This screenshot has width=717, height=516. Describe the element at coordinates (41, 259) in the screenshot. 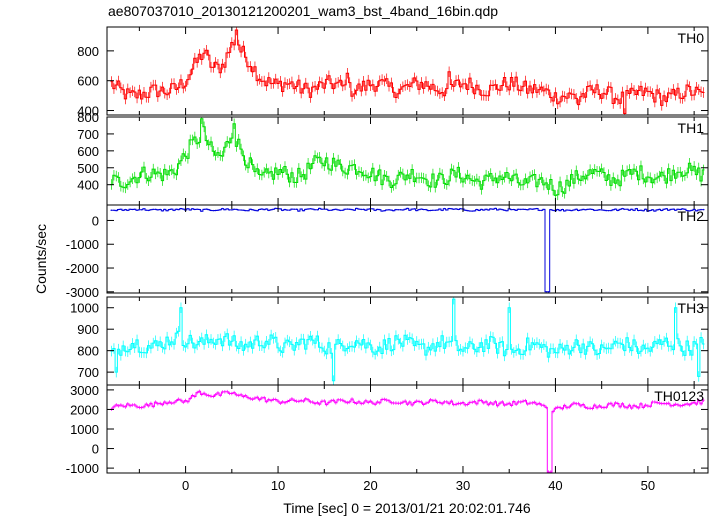

I see `y-axis-label: Counts/sec` at that location.